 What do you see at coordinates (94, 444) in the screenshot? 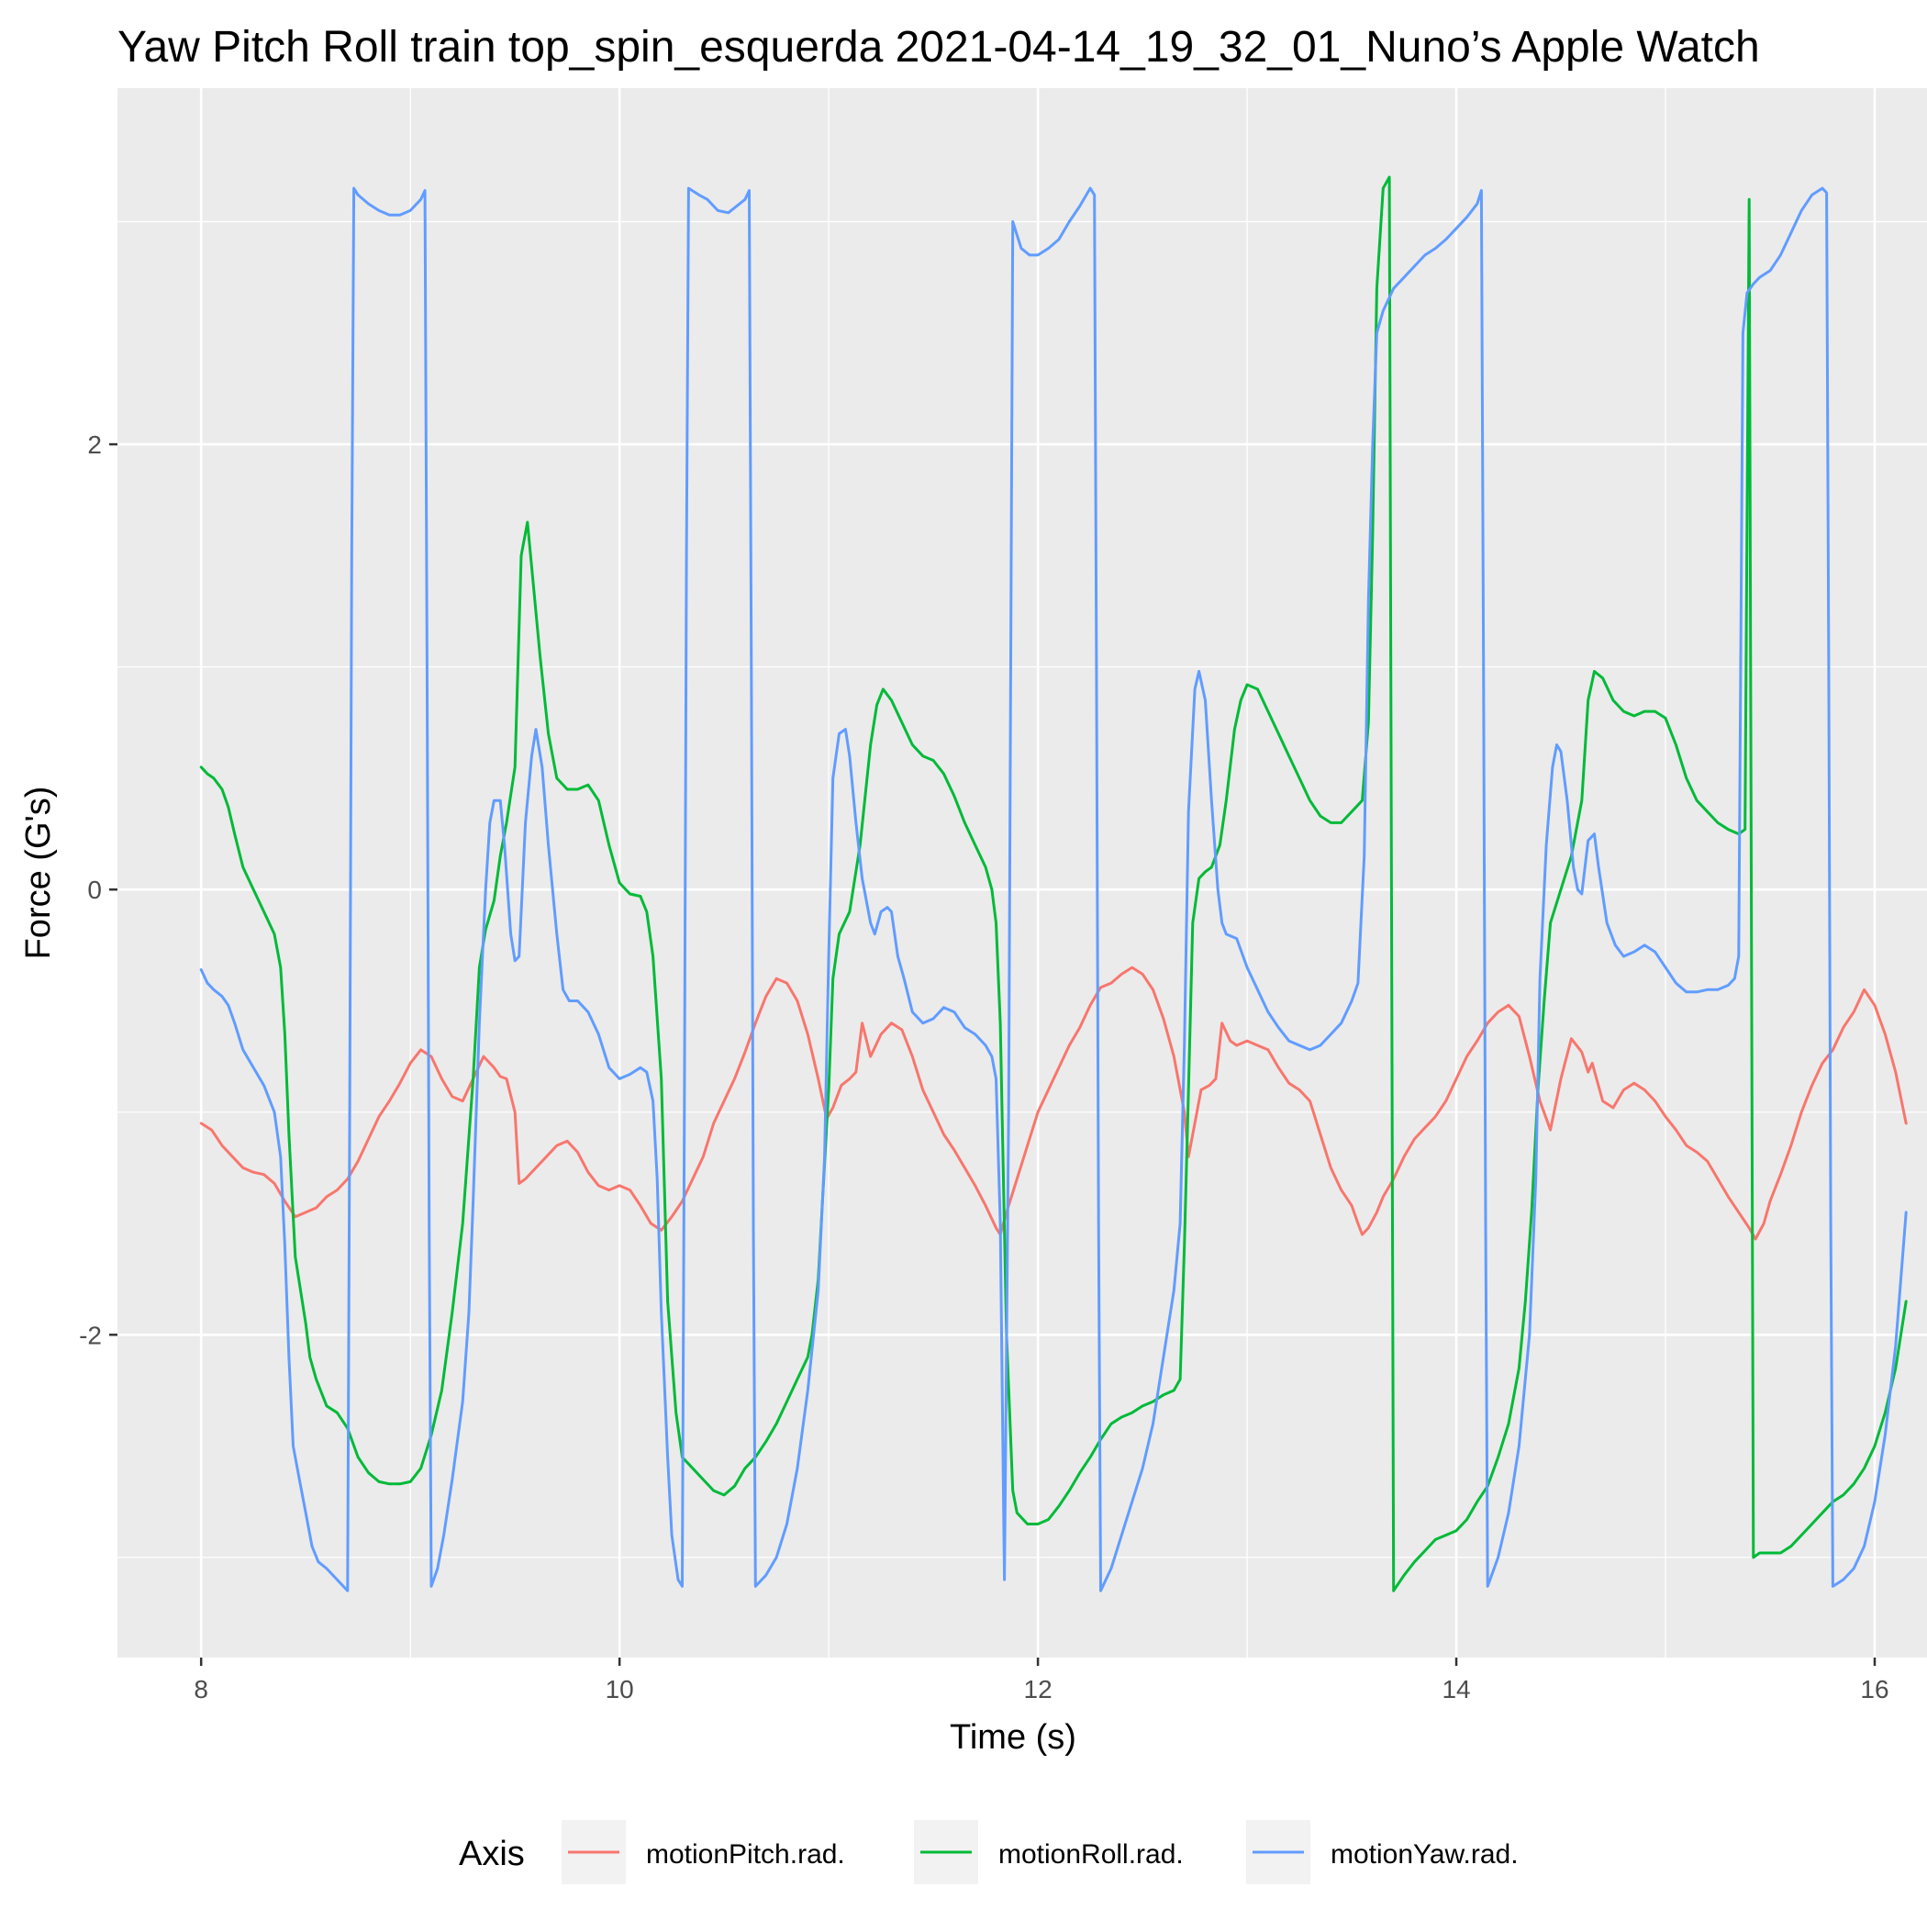
I see `y-tick-label: 2` at bounding box center [94, 444].